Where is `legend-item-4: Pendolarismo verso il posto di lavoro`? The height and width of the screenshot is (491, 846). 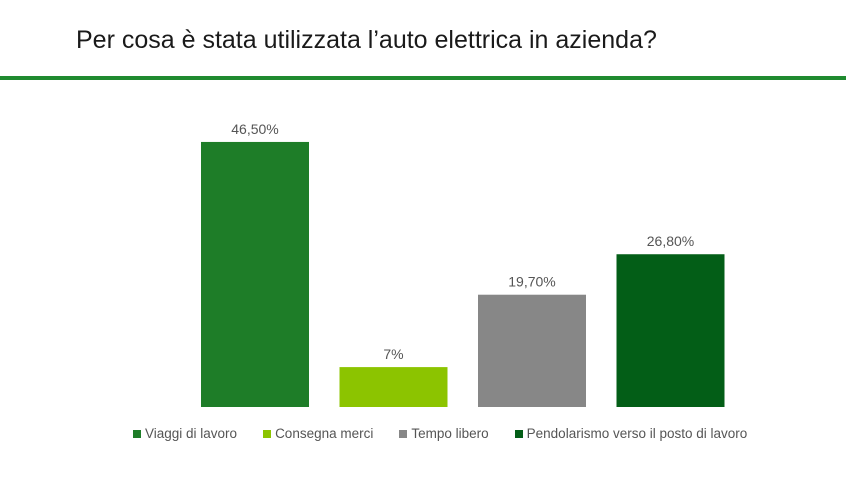 legend-item-4: Pendolarismo verso il posto di lavoro is located at coordinates (631, 433).